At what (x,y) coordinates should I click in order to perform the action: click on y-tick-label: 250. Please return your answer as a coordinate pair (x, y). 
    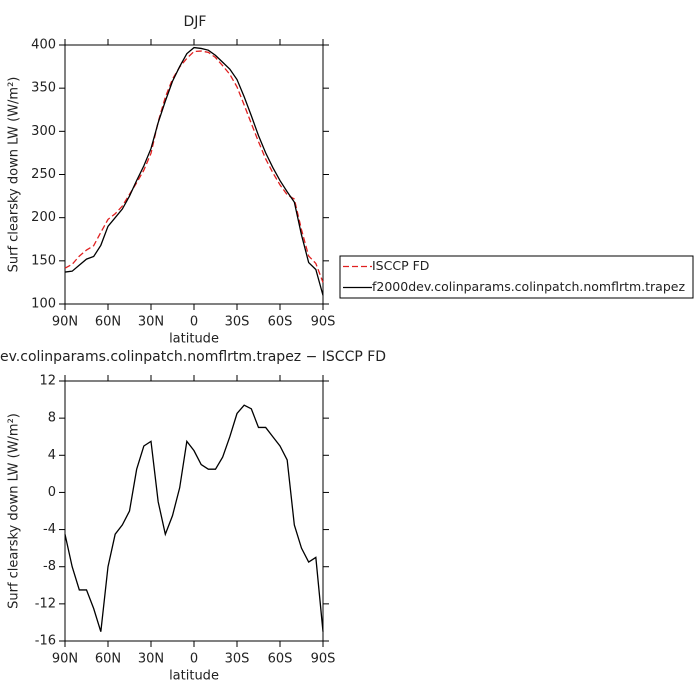
    Looking at the image, I should click on (43, 174).